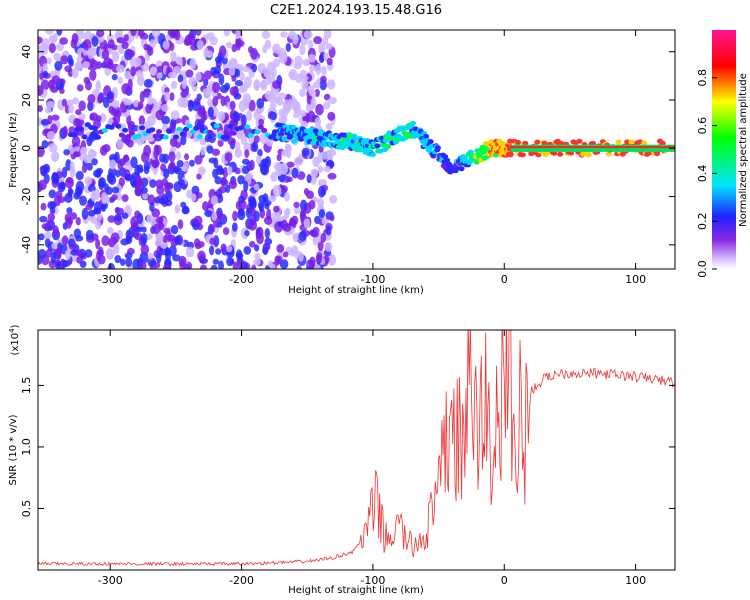 Image resolution: width=750 pixels, height=600 pixels. I want to click on carrier-core, so click(592, 147).